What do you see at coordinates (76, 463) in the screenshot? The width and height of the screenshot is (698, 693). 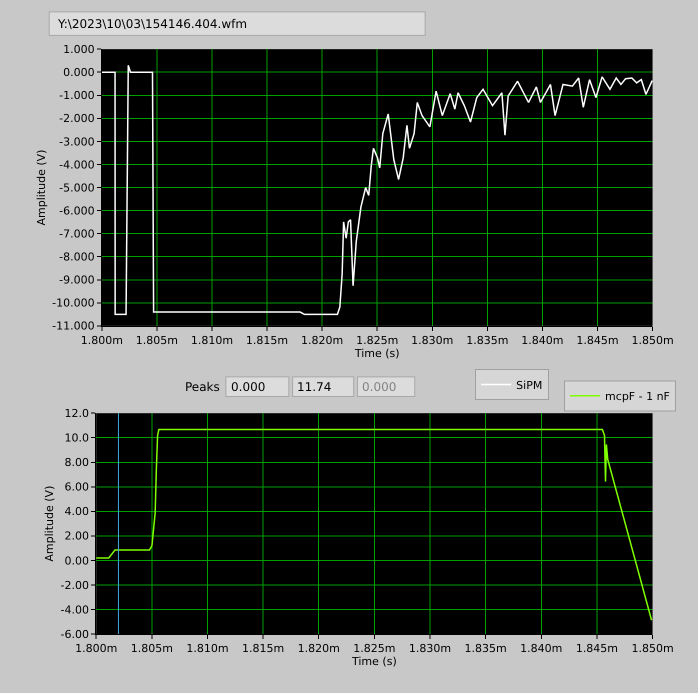 I see `y-tick-label: 8.00` at bounding box center [76, 463].